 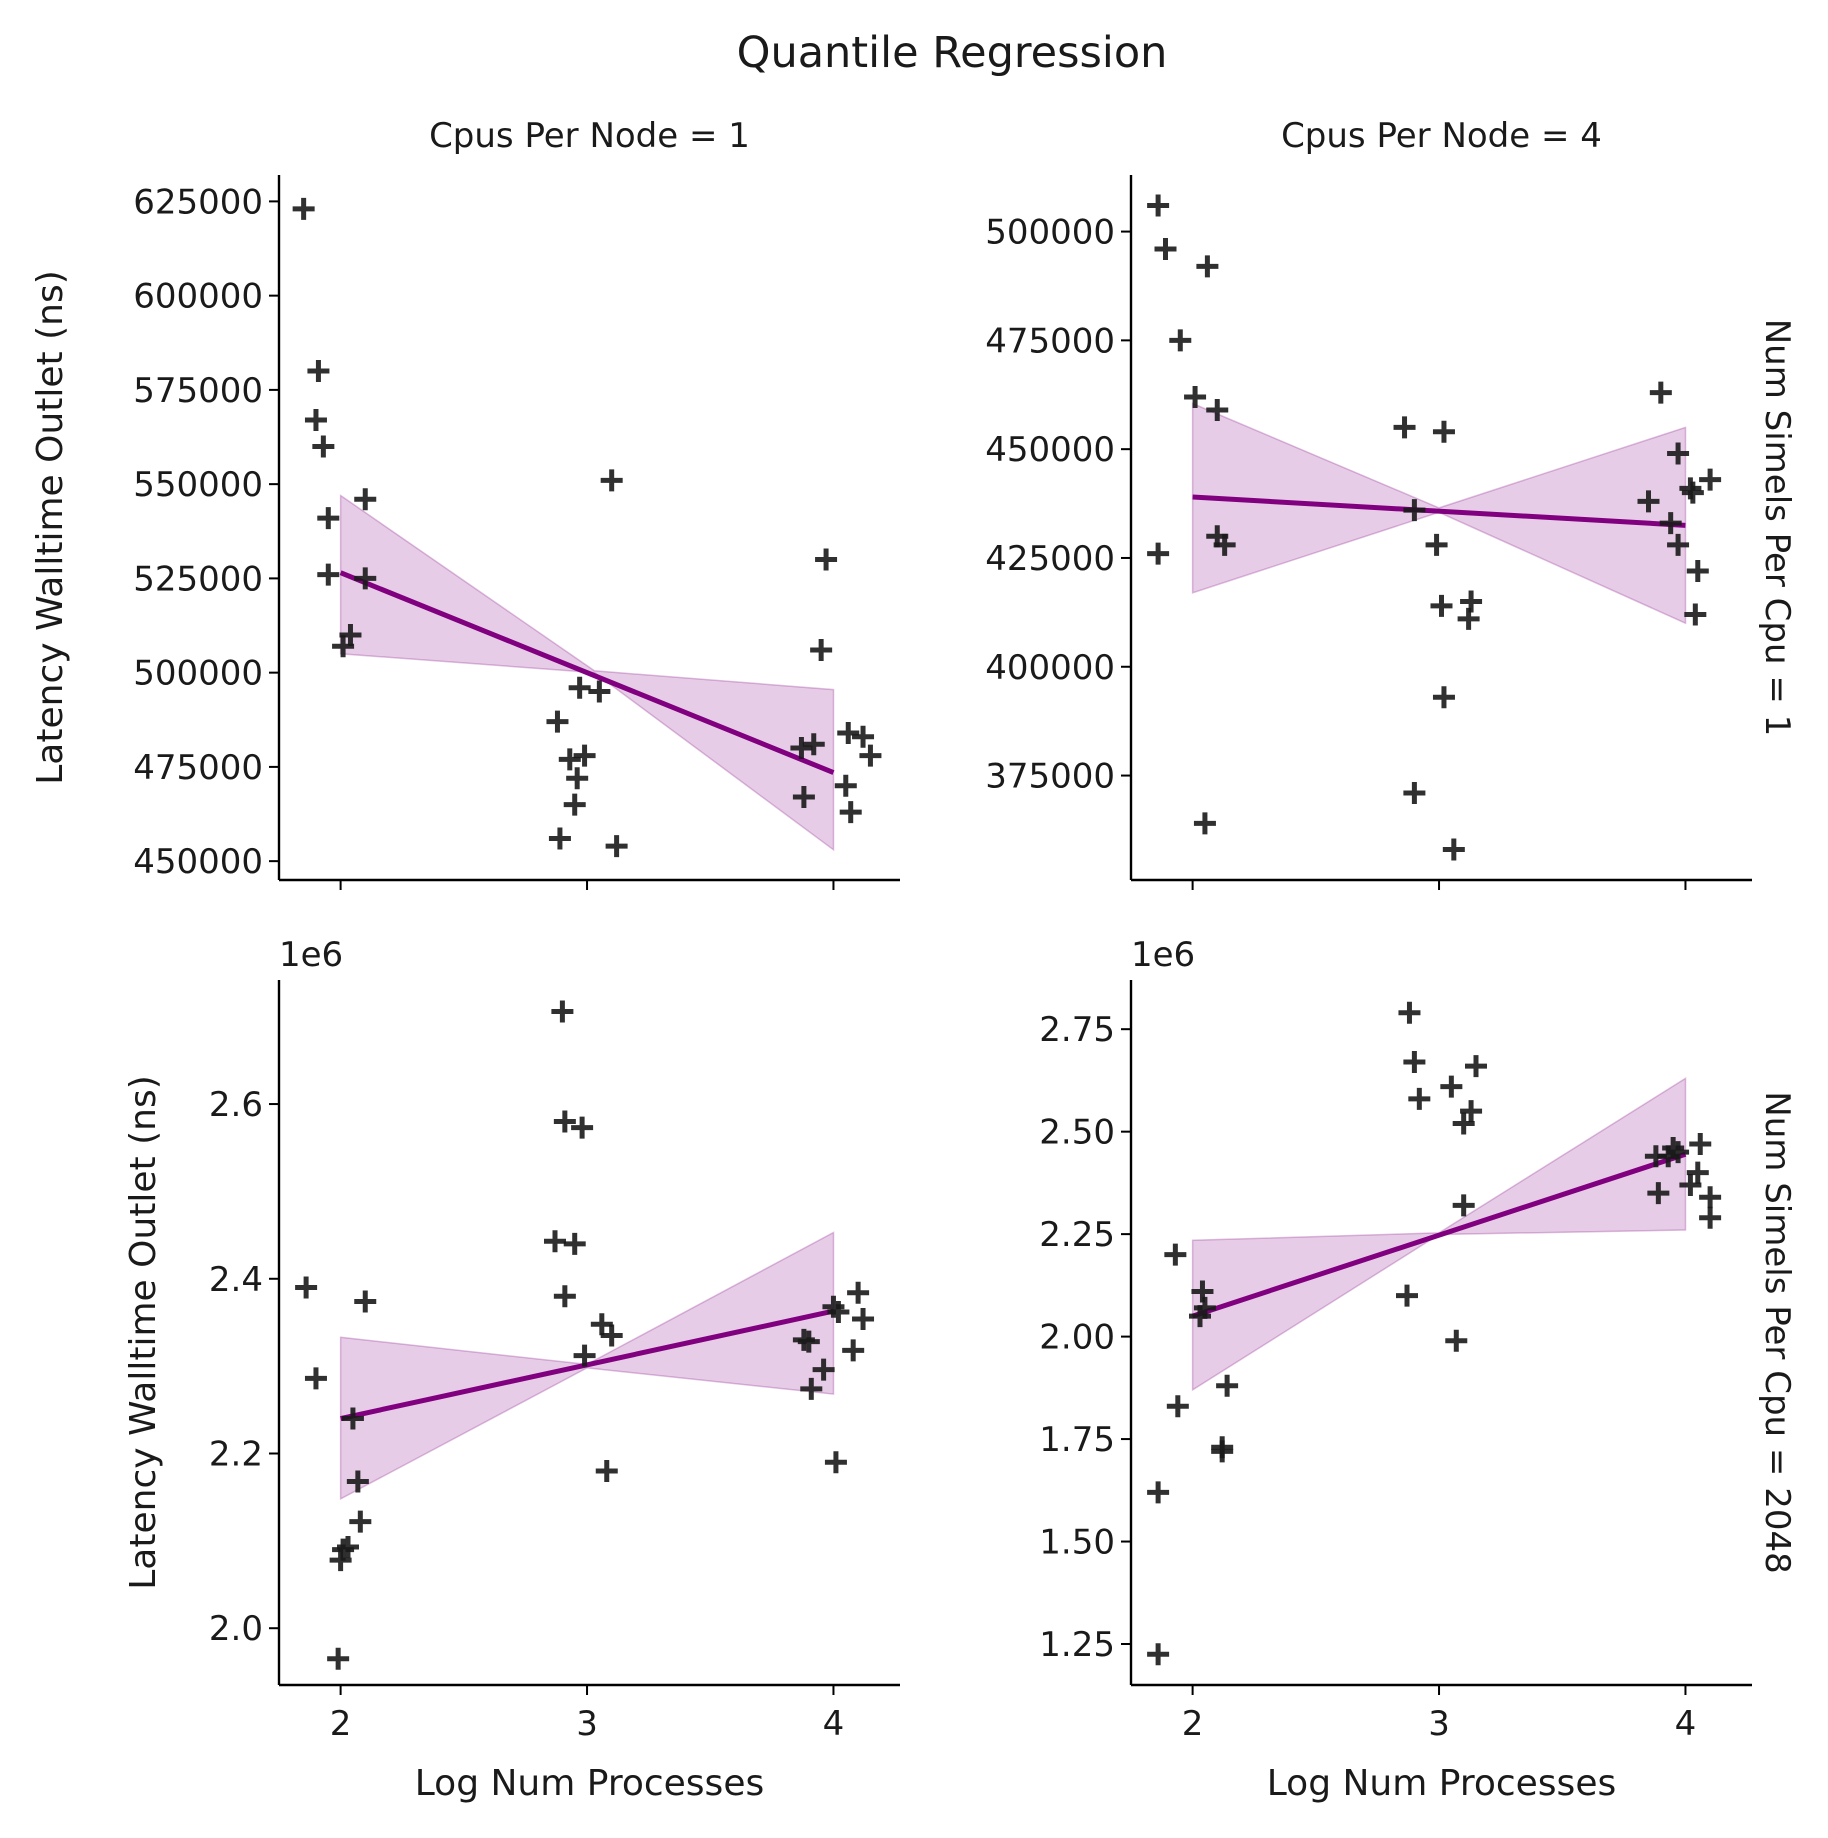 What do you see at coordinates (1077, 1440) in the screenshot?
I see `y-tick-label: 1.75` at bounding box center [1077, 1440].